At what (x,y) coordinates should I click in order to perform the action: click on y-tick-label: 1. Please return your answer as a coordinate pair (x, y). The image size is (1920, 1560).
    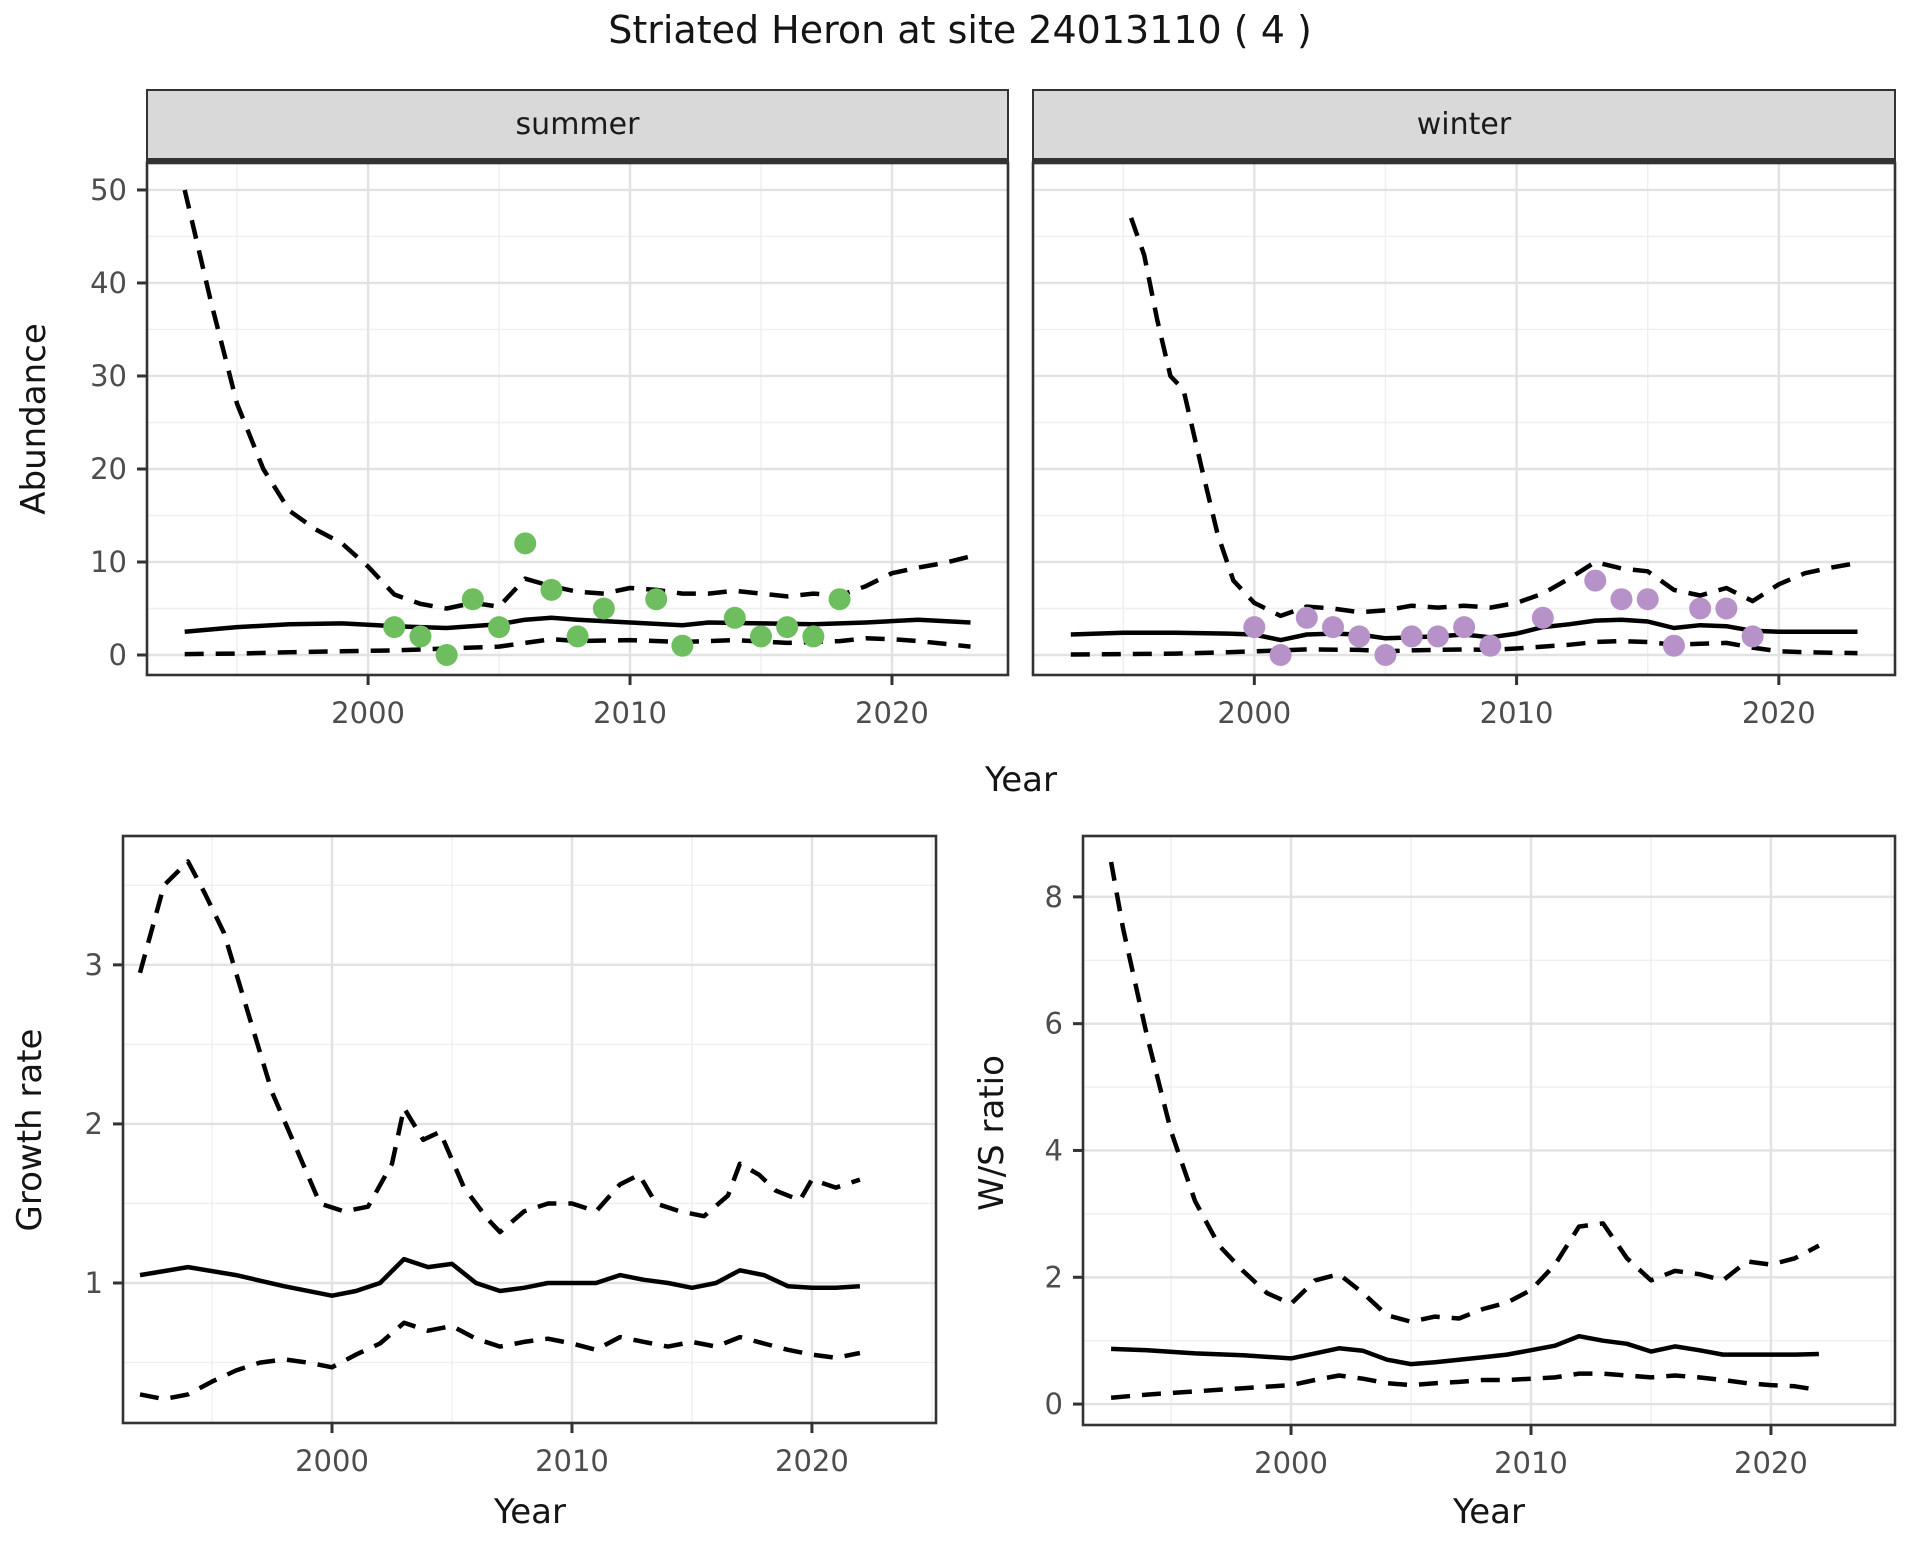
    Looking at the image, I should click on (94, 1283).